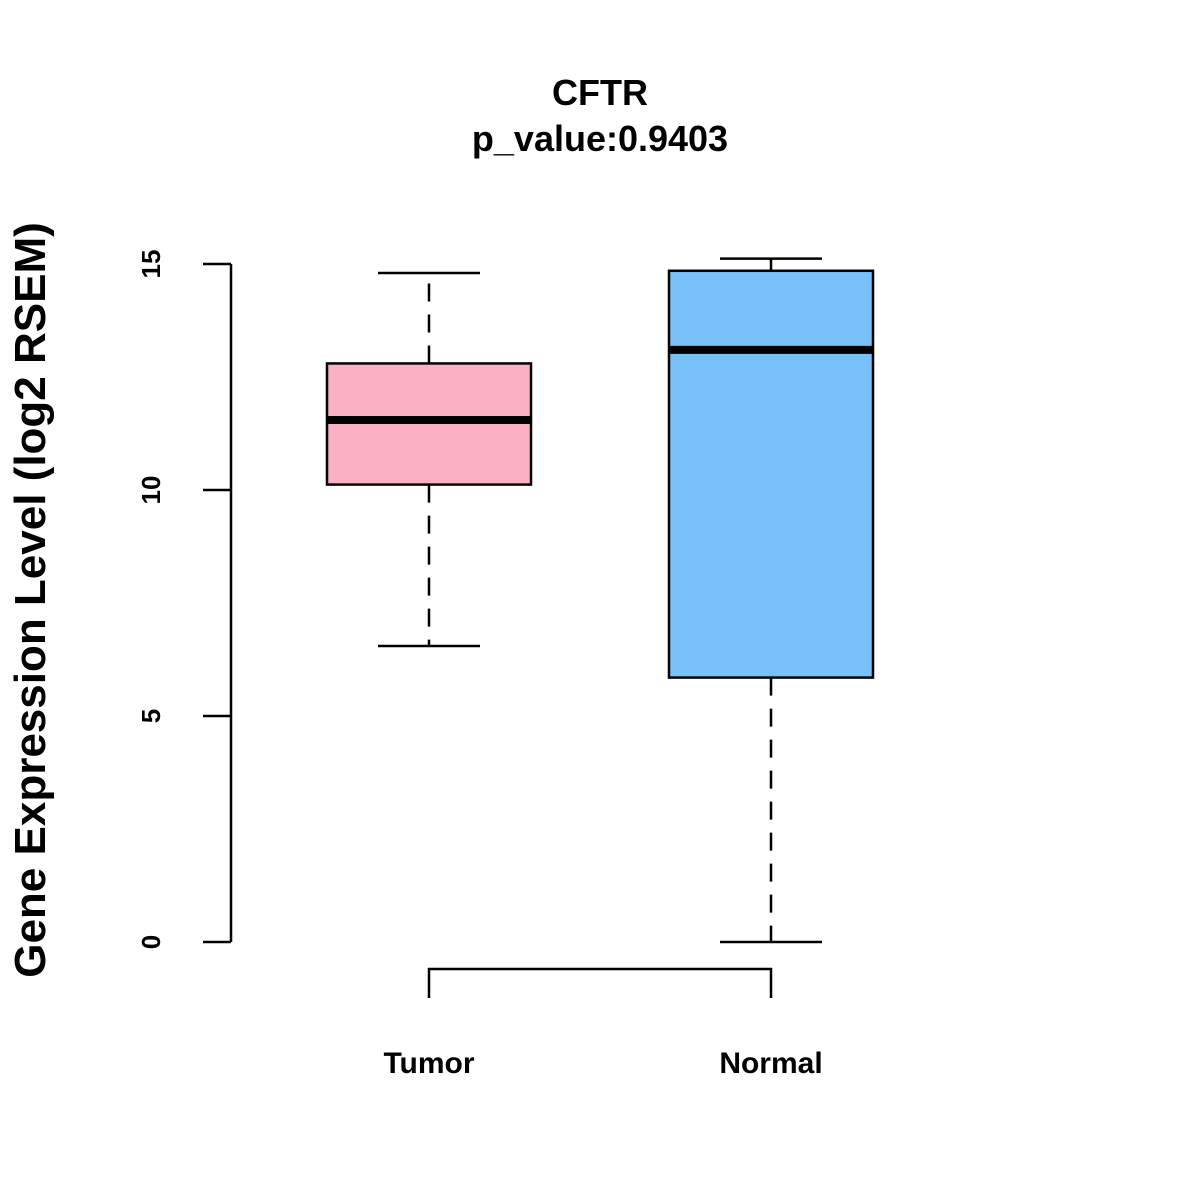 This screenshot has width=1200, height=1200. I want to click on category-labels: Tumor Normal, so click(602, 1063).